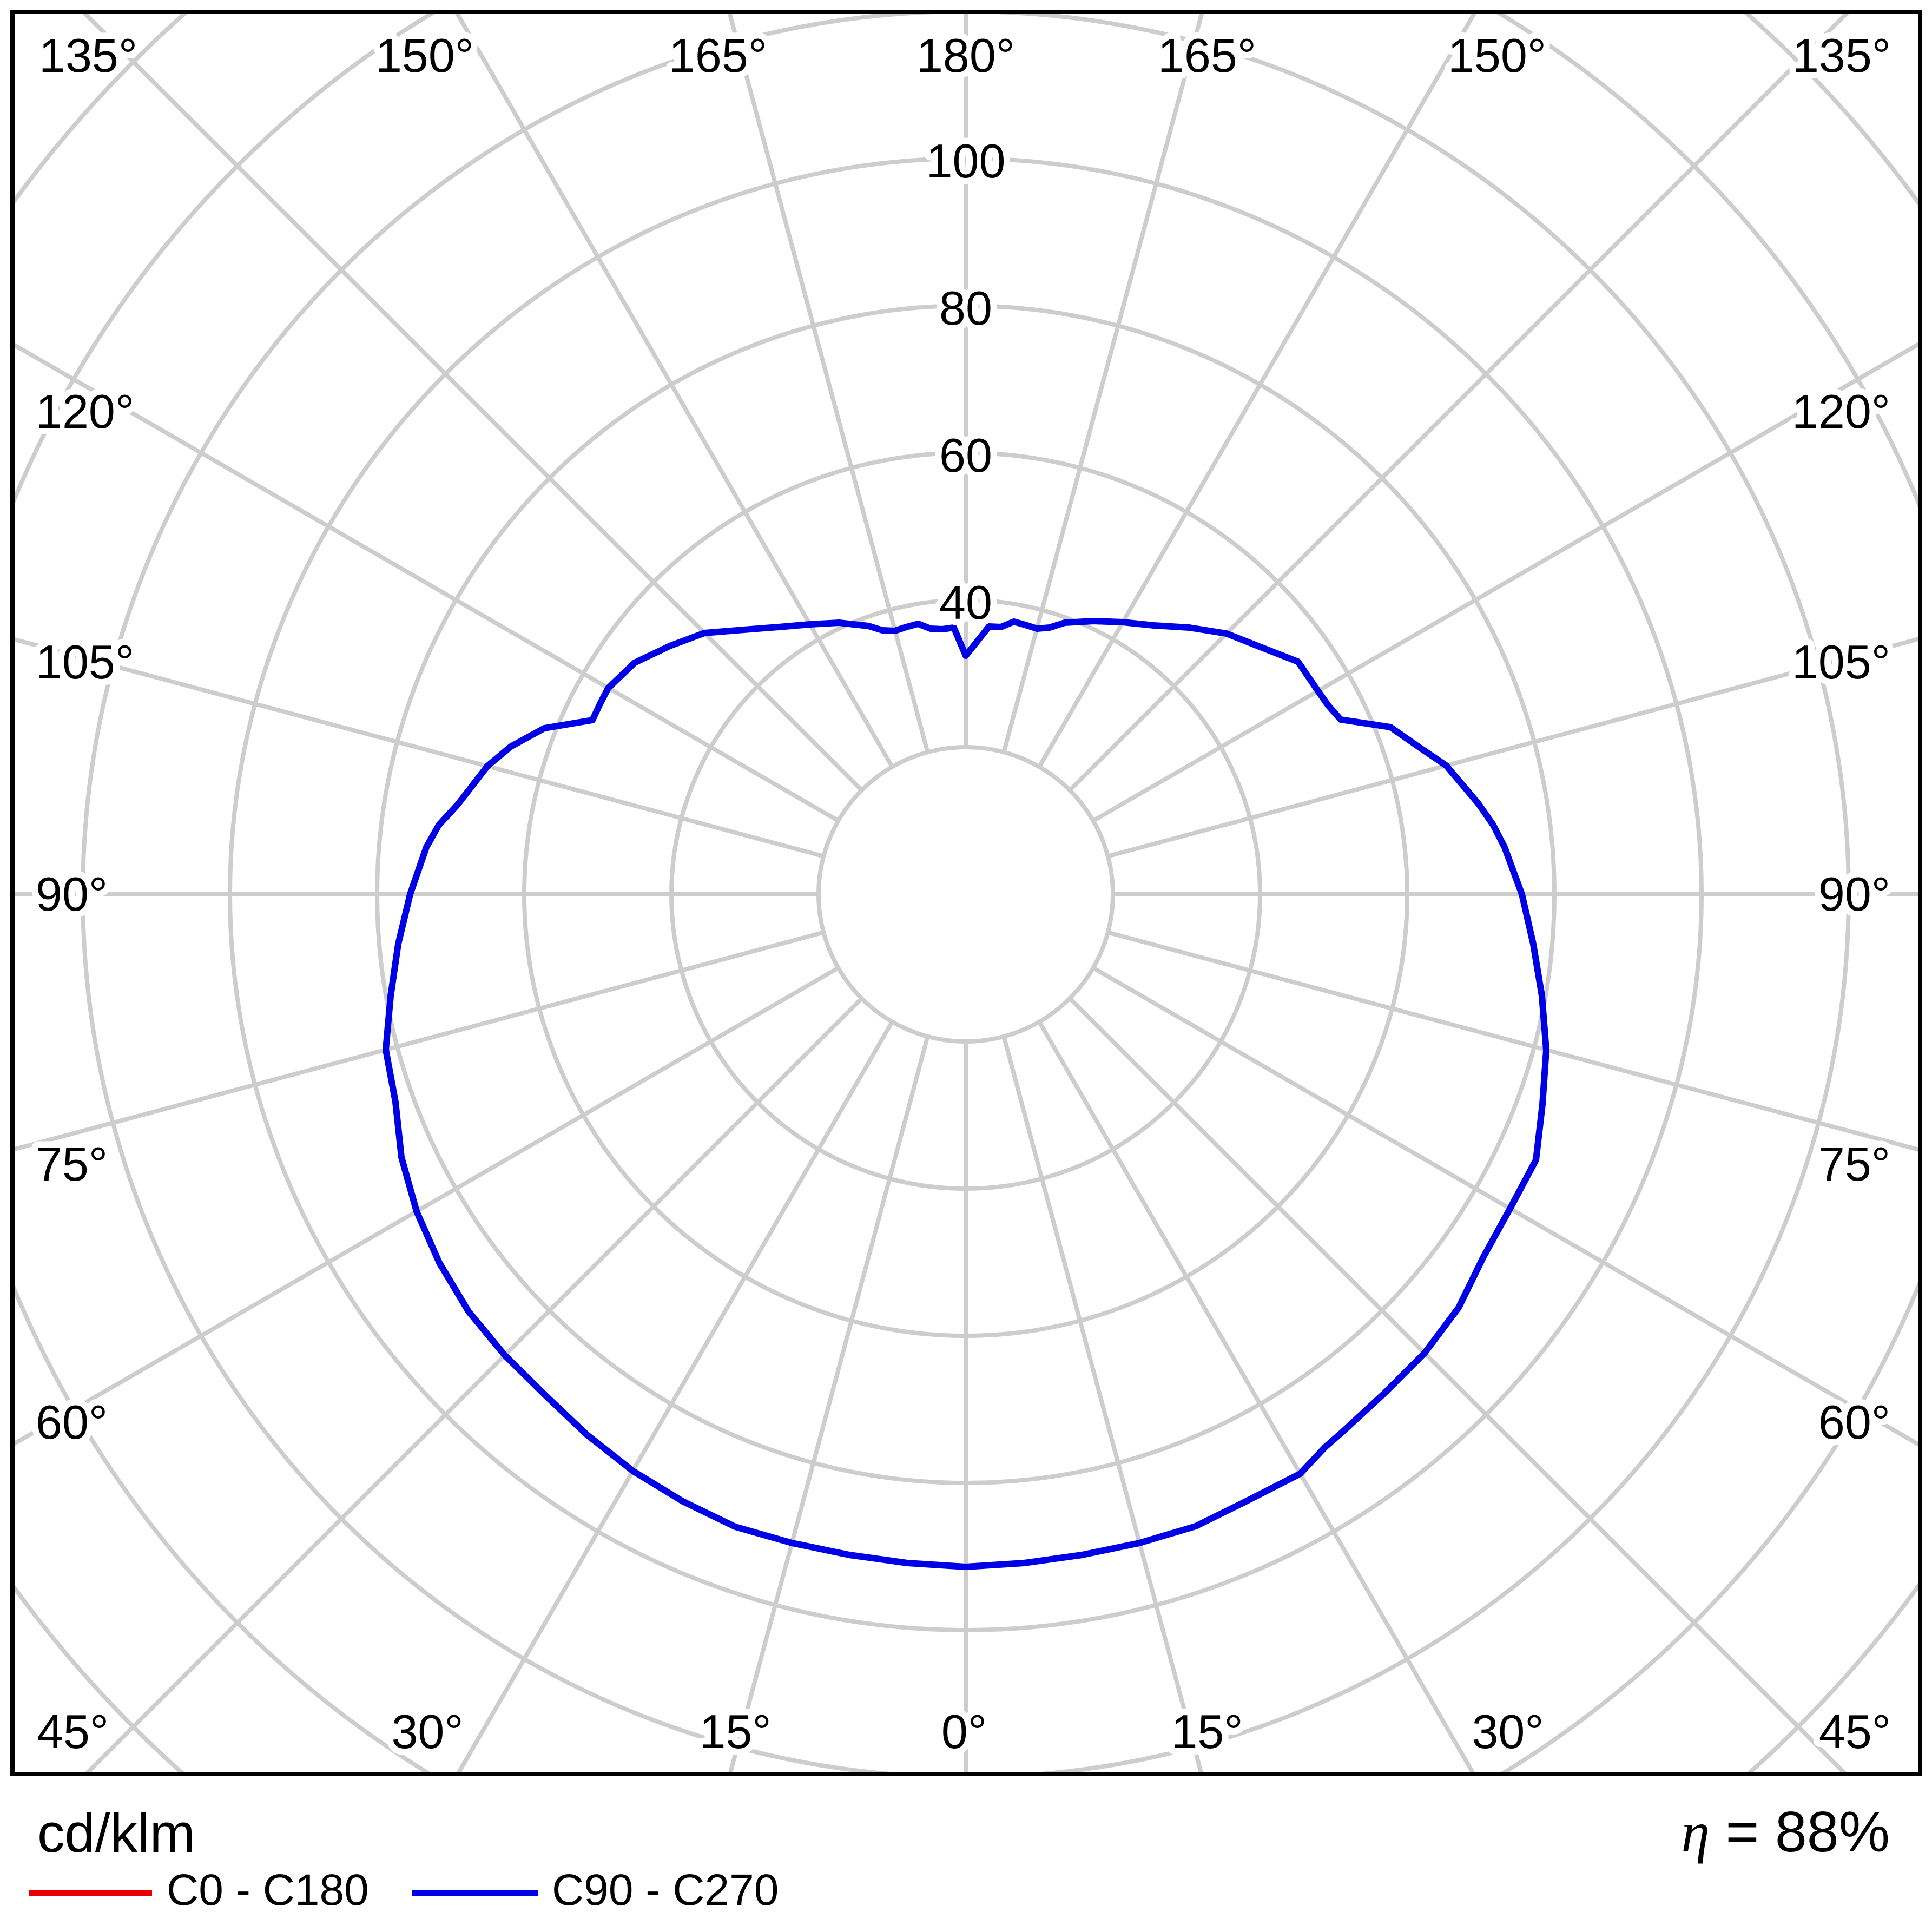  What do you see at coordinates (965, 603) in the screenshot?
I see `svg-text: 40` at bounding box center [965, 603].